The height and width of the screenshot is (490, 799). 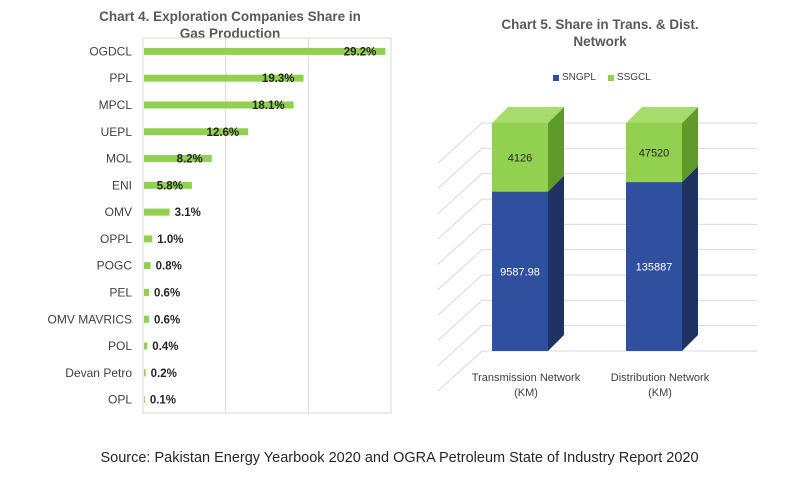 What do you see at coordinates (163, 401) in the screenshot?
I see `chart4-data-label: 0.1%` at bounding box center [163, 401].